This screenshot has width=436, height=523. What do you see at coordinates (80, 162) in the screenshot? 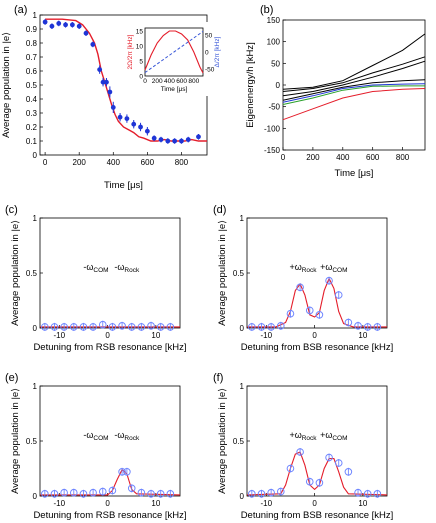
I see `x-tick-label: 200` at bounding box center [80, 162].